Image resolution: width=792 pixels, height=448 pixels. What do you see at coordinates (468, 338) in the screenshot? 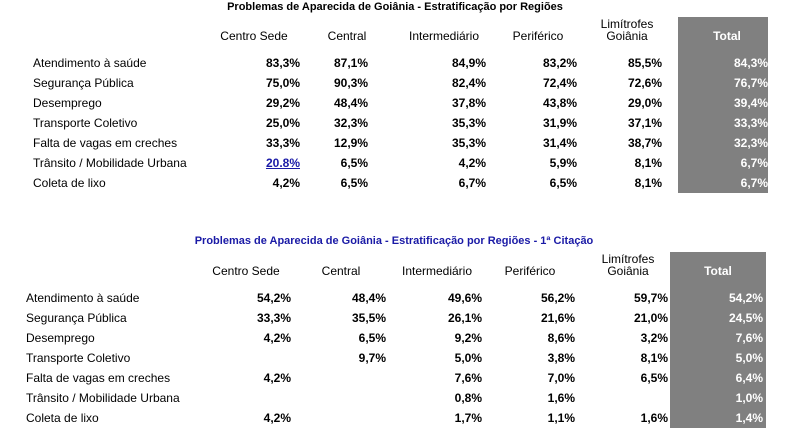
I see `value-cell: 9,2%` at bounding box center [468, 338].